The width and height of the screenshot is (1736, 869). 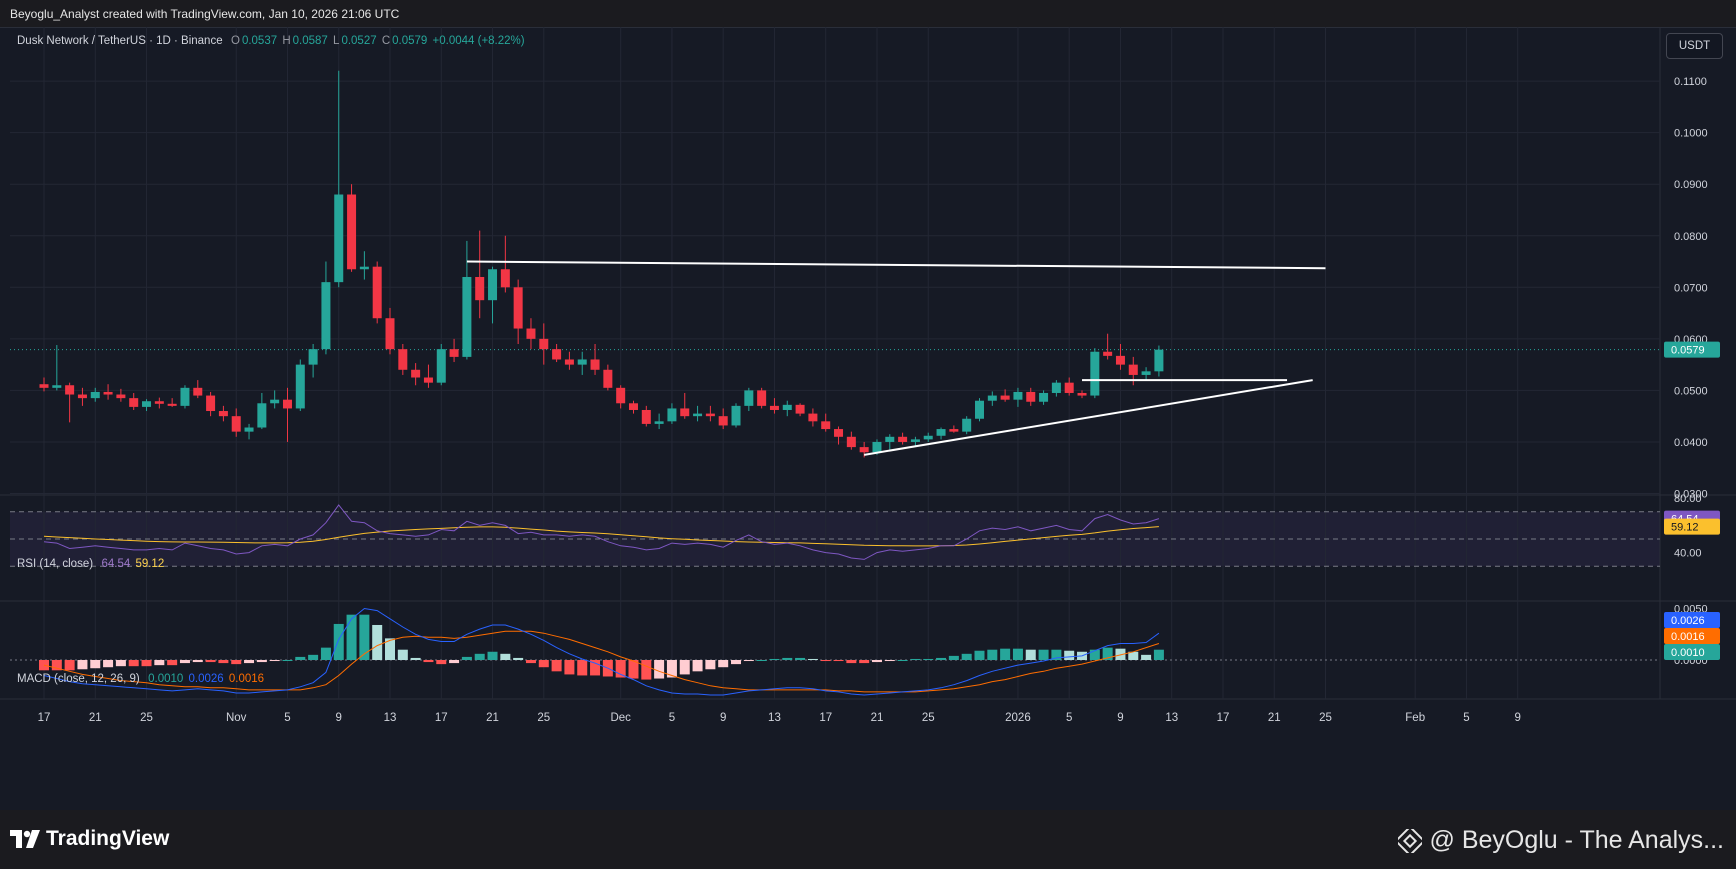 I want to click on rsi-tick-label: 80.00, so click(x=1688, y=499).